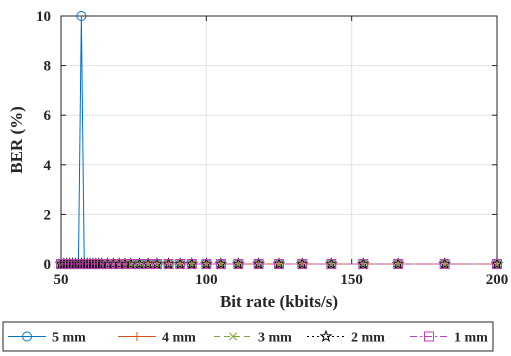 The width and height of the screenshot is (511, 356). I want to click on x-tick-label: 50, so click(61, 280).